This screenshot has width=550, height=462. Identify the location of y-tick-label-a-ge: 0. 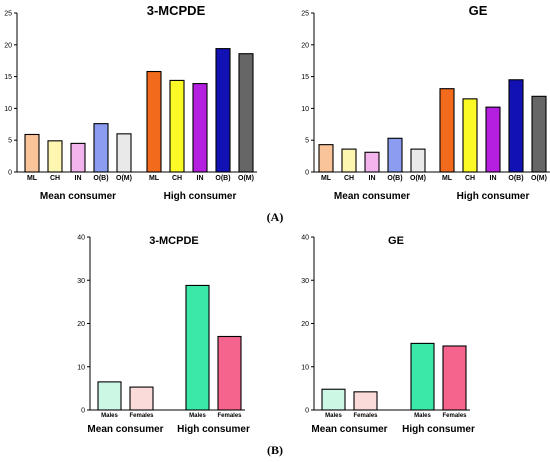
(307, 173).